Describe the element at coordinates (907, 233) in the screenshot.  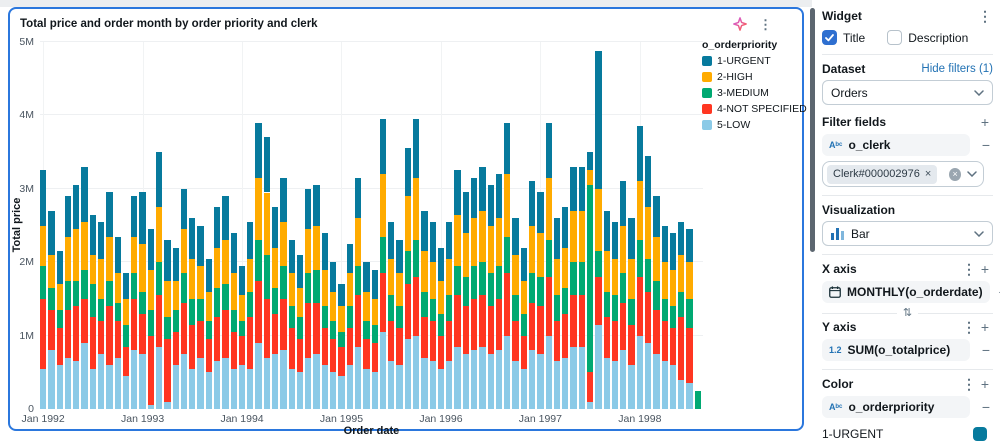
I see `visualization-select: Bar` at that location.